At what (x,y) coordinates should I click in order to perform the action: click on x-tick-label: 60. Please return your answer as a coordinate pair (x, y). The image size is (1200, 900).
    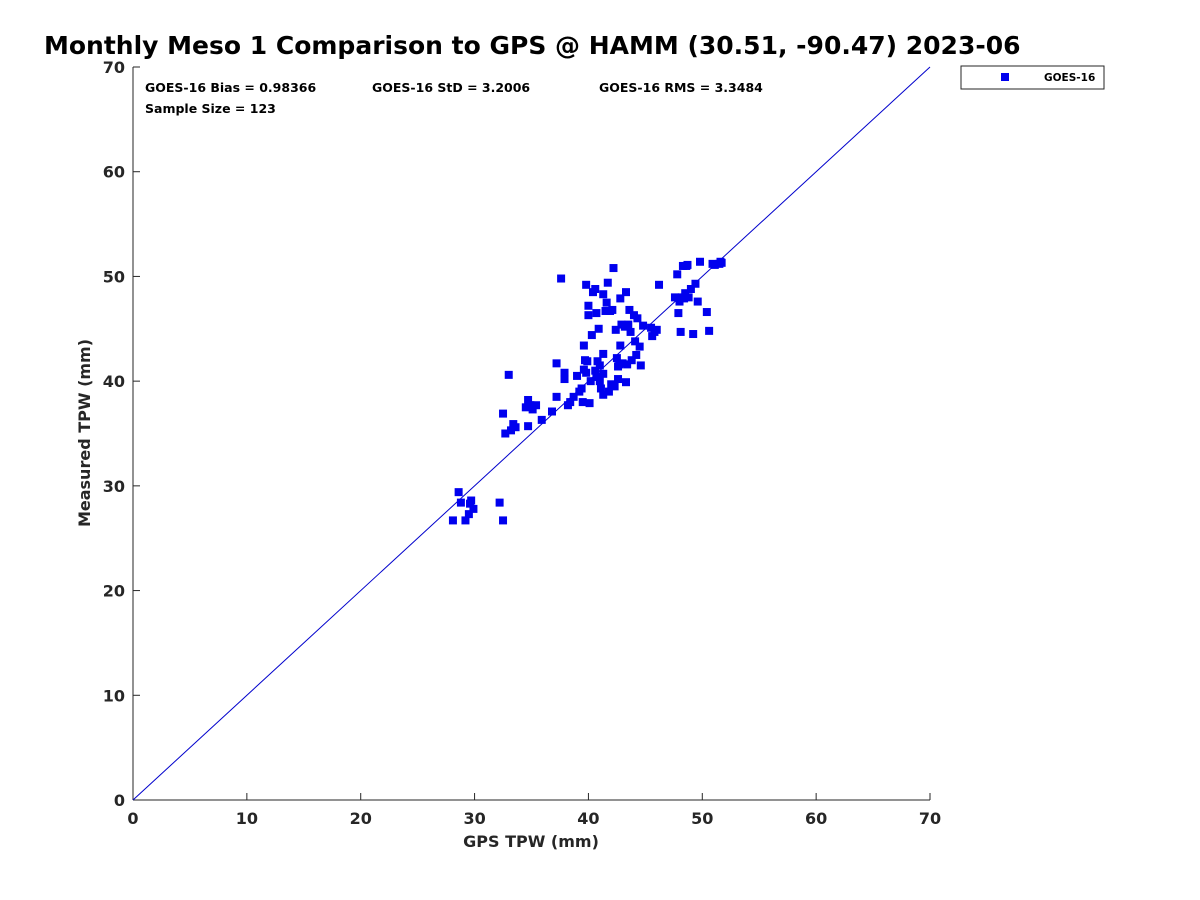
    Looking at the image, I should click on (816, 818).